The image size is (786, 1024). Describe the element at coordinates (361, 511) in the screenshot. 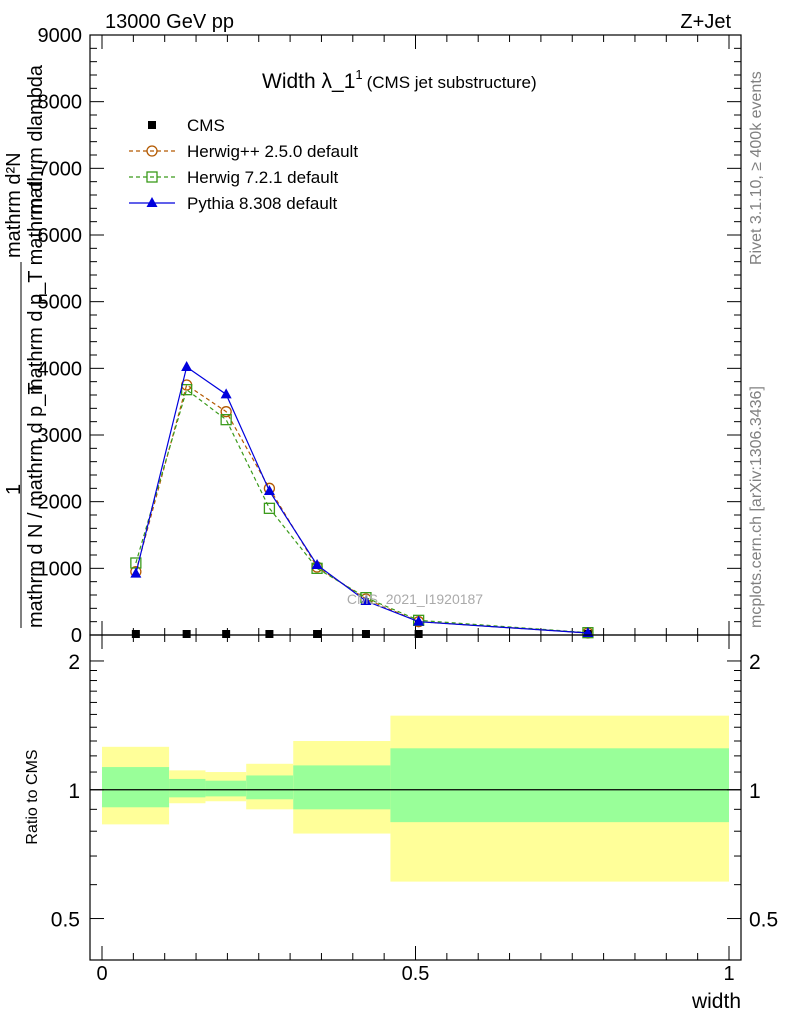

I see `series-line` at that location.